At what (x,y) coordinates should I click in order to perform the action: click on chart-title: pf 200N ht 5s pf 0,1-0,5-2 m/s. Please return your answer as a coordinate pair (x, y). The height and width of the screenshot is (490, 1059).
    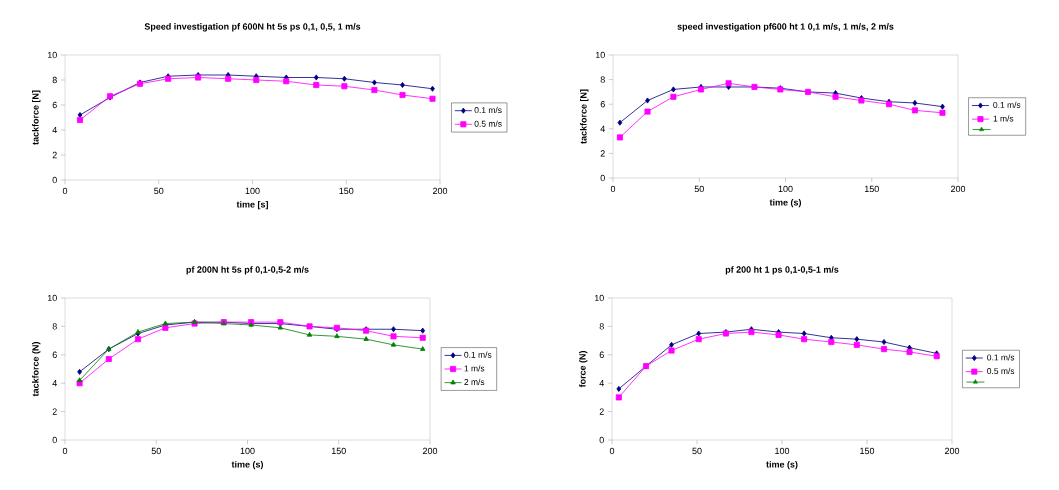
    Looking at the image, I should click on (247, 270).